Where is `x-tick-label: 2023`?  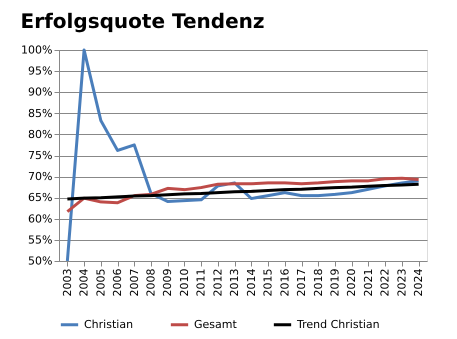
x-tick-label: 2023 is located at coordinates (401, 282).